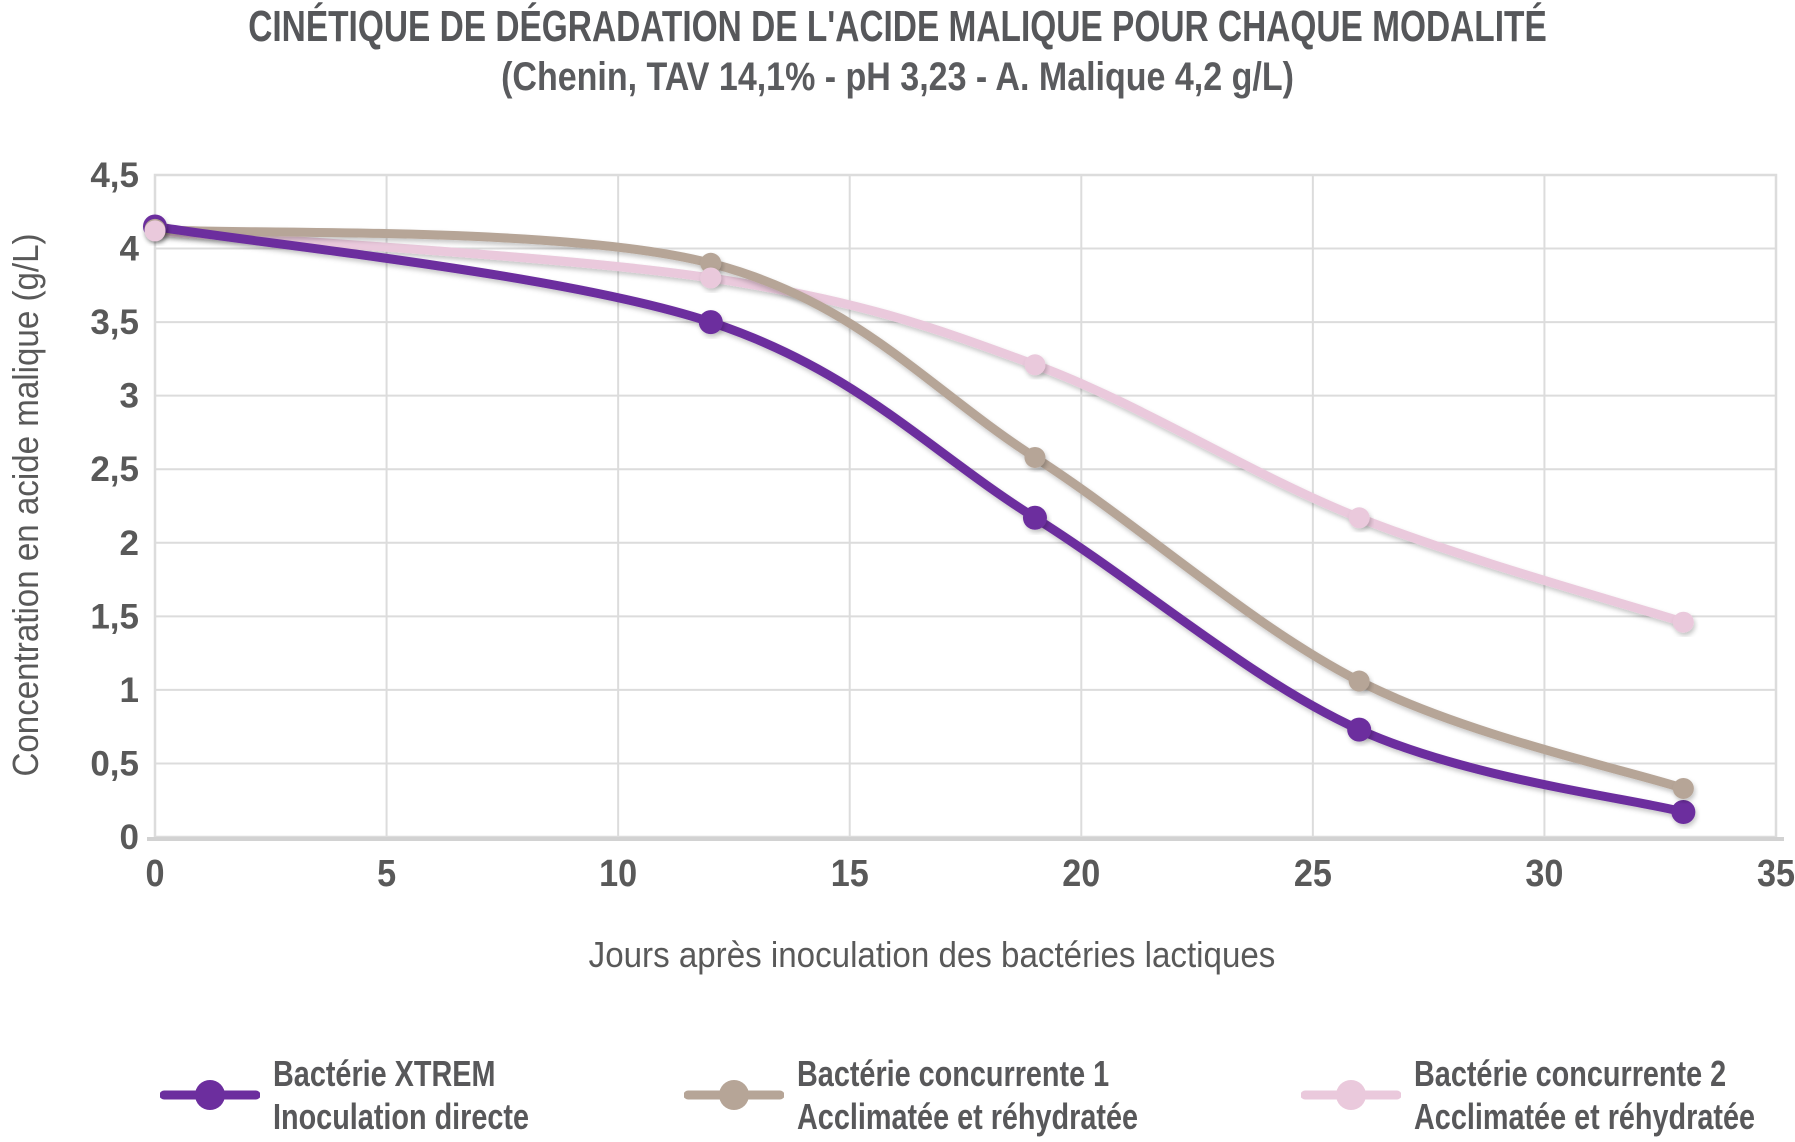 The width and height of the screenshot is (1795, 1142). Describe the element at coordinates (129, 837) in the screenshot. I see `y-tick-label: 0` at that location.